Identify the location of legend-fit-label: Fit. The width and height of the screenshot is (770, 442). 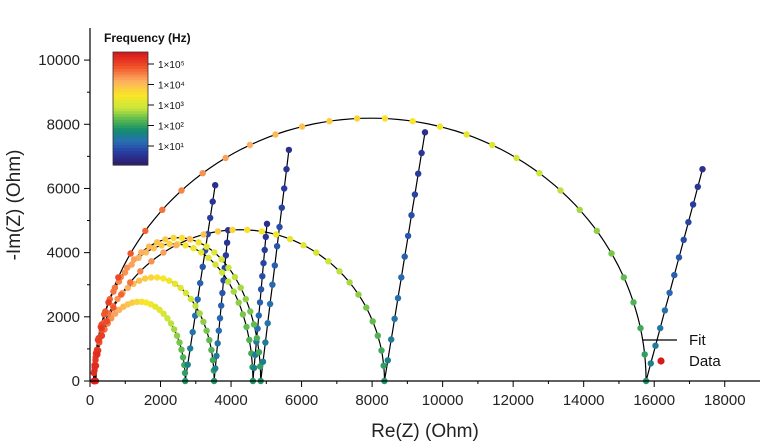
(697, 340).